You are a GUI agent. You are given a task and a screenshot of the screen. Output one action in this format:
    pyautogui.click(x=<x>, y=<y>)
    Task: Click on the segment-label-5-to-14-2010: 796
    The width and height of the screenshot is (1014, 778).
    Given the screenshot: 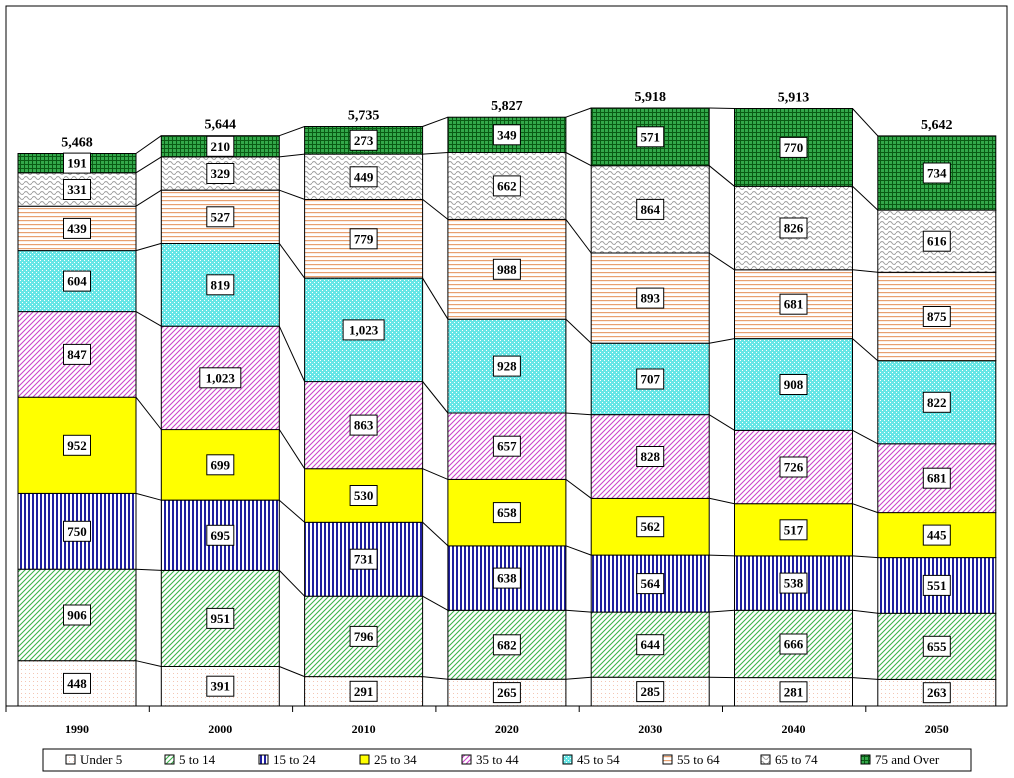 What is the action you would take?
    pyautogui.click(x=364, y=636)
    